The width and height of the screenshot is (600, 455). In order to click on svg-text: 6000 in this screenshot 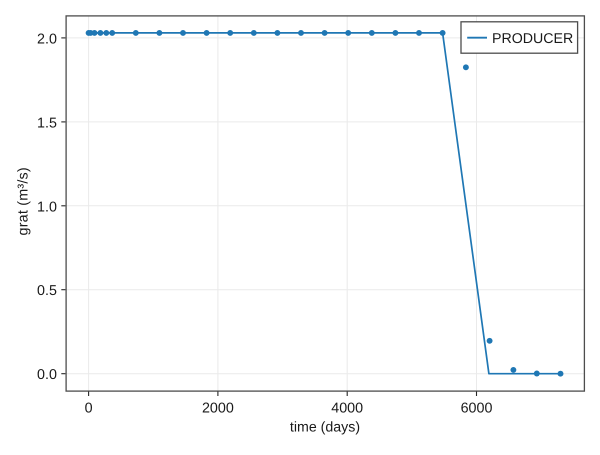, I will do `click(477, 408)`.